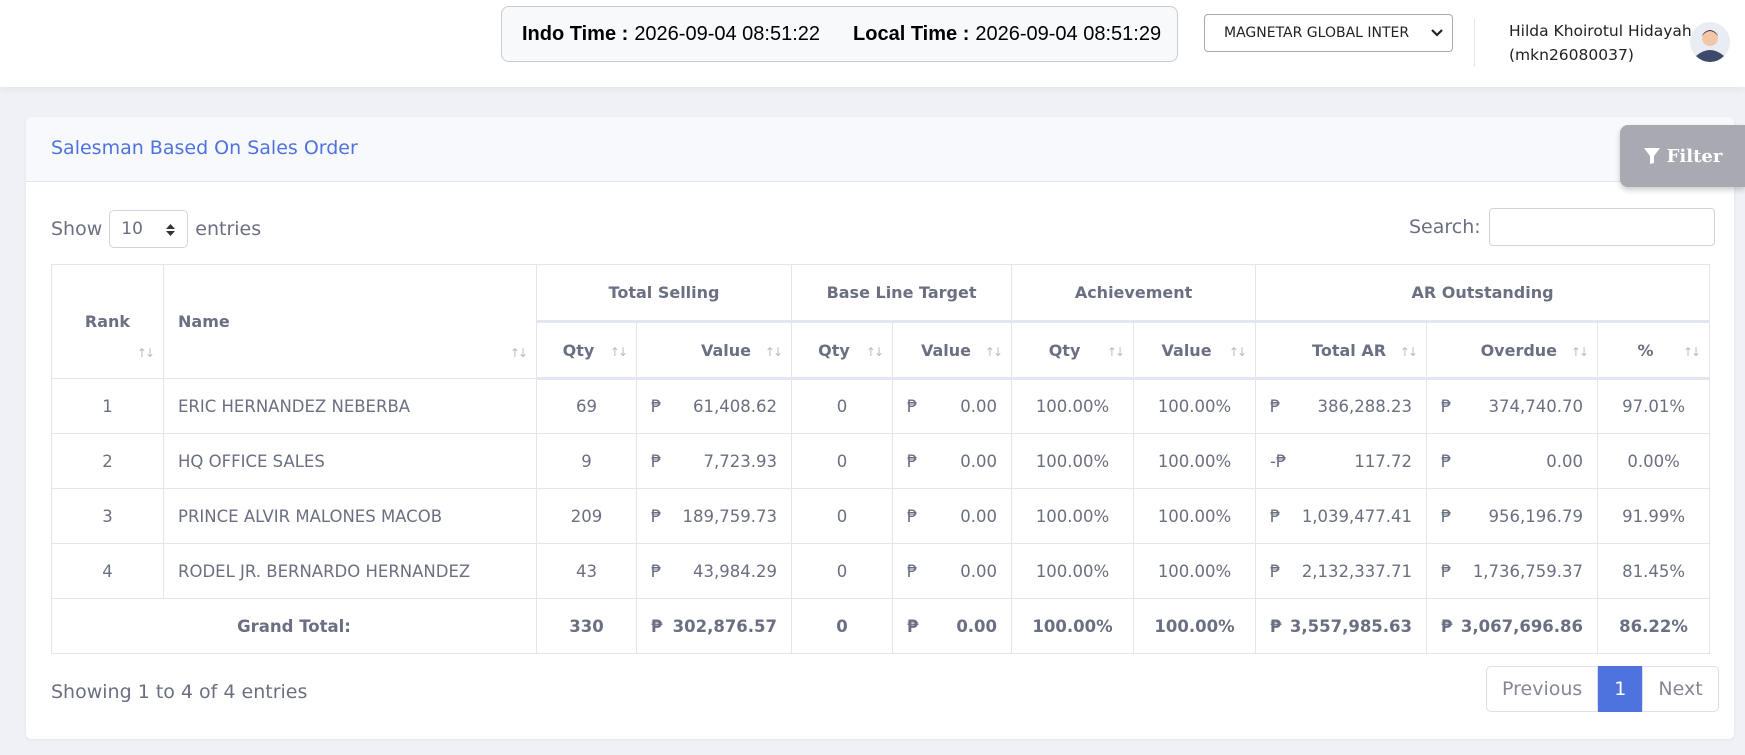 Image resolution: width=1745 pixels, height=755 pixels. I want to click on column-header: Total AR, so click(1341, 350).